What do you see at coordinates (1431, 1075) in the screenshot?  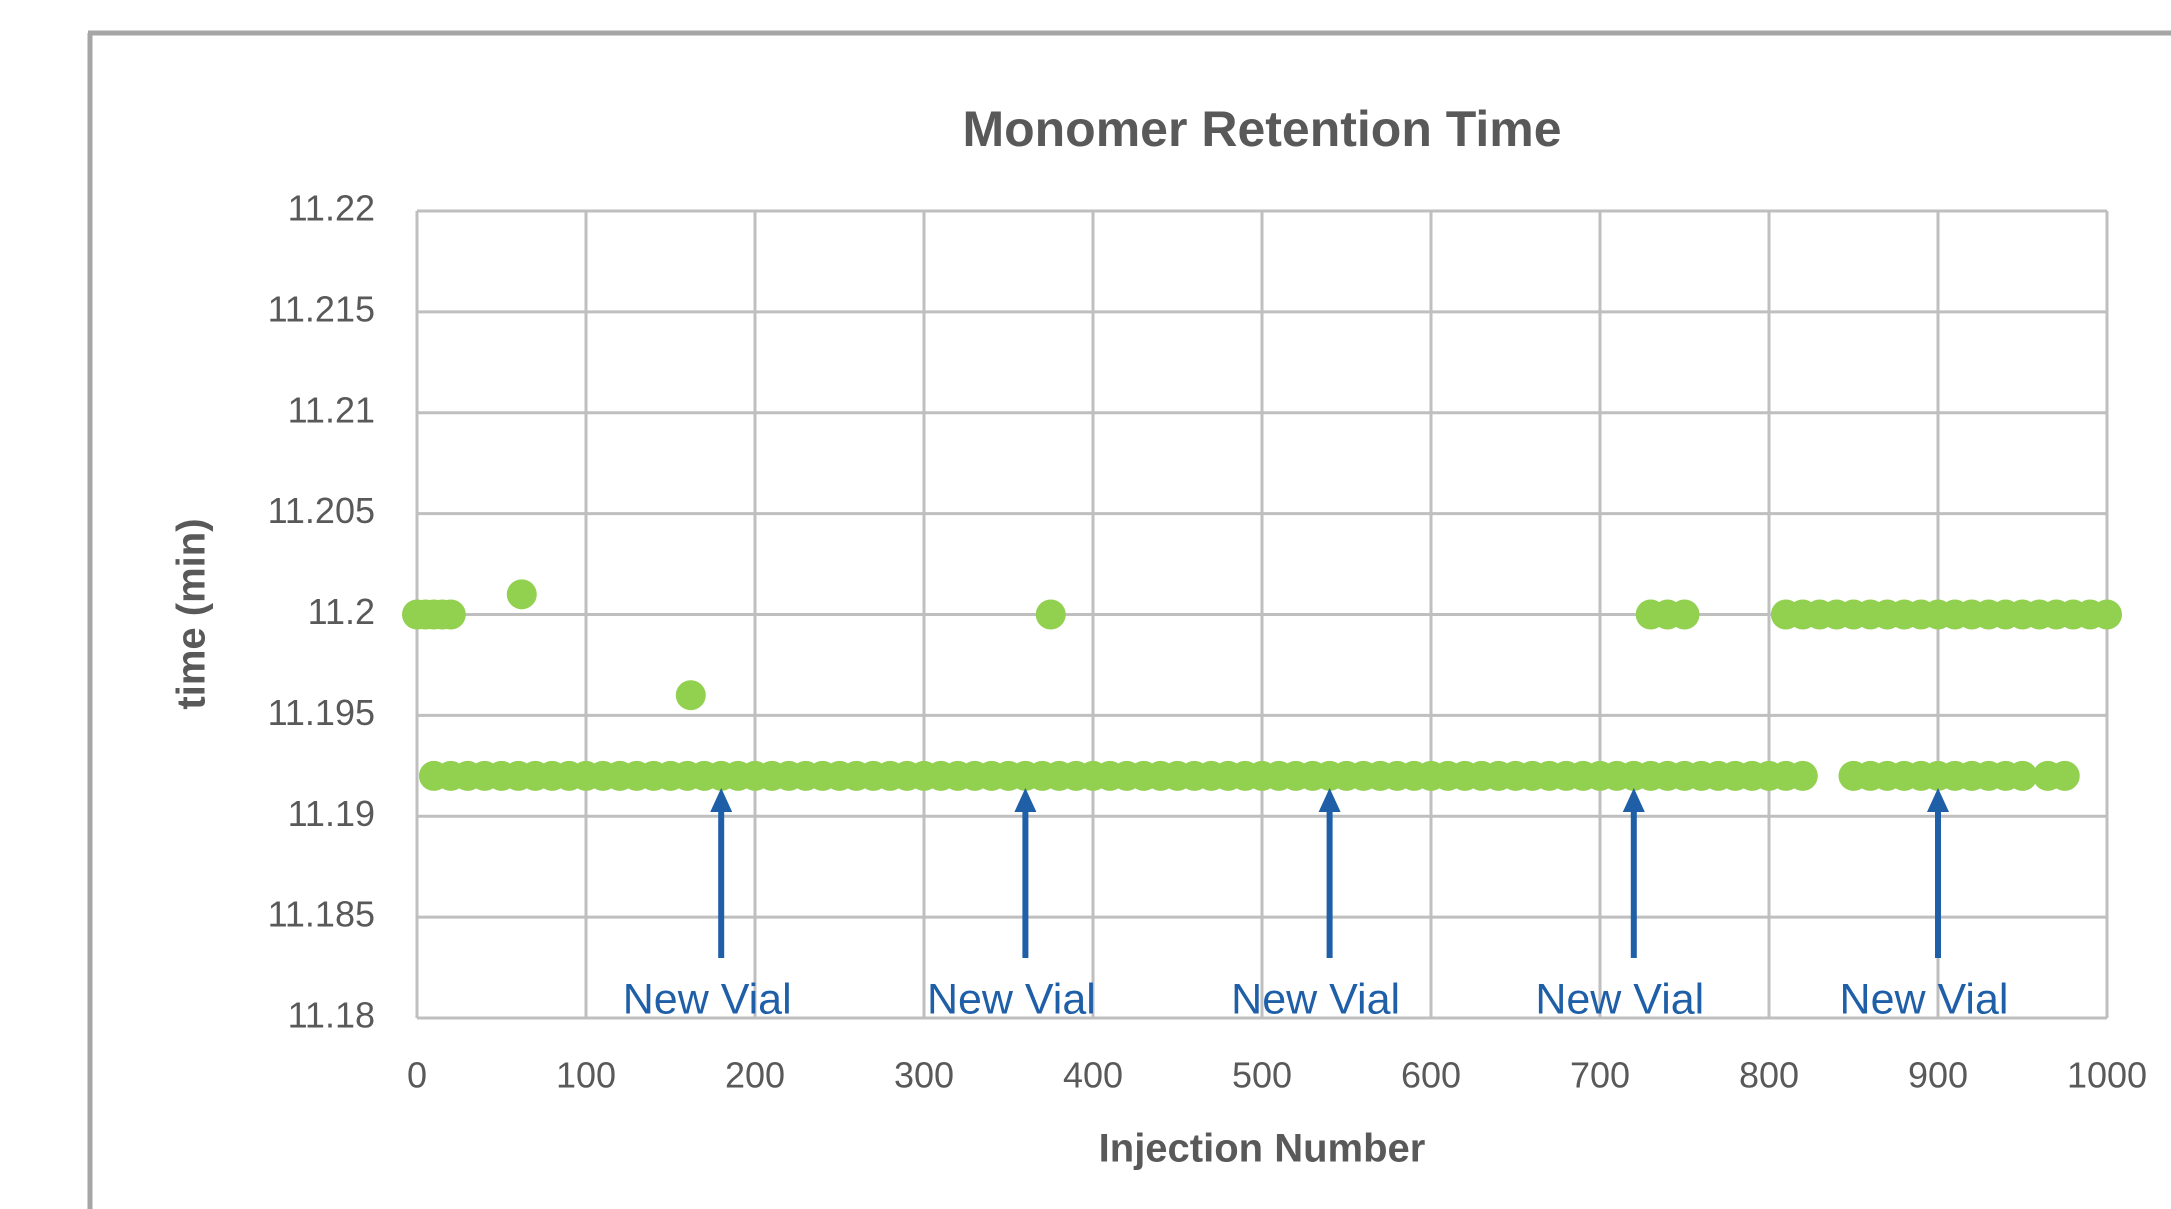 I see `x-tick-label: 600` at bounding box center [1431, 1075].